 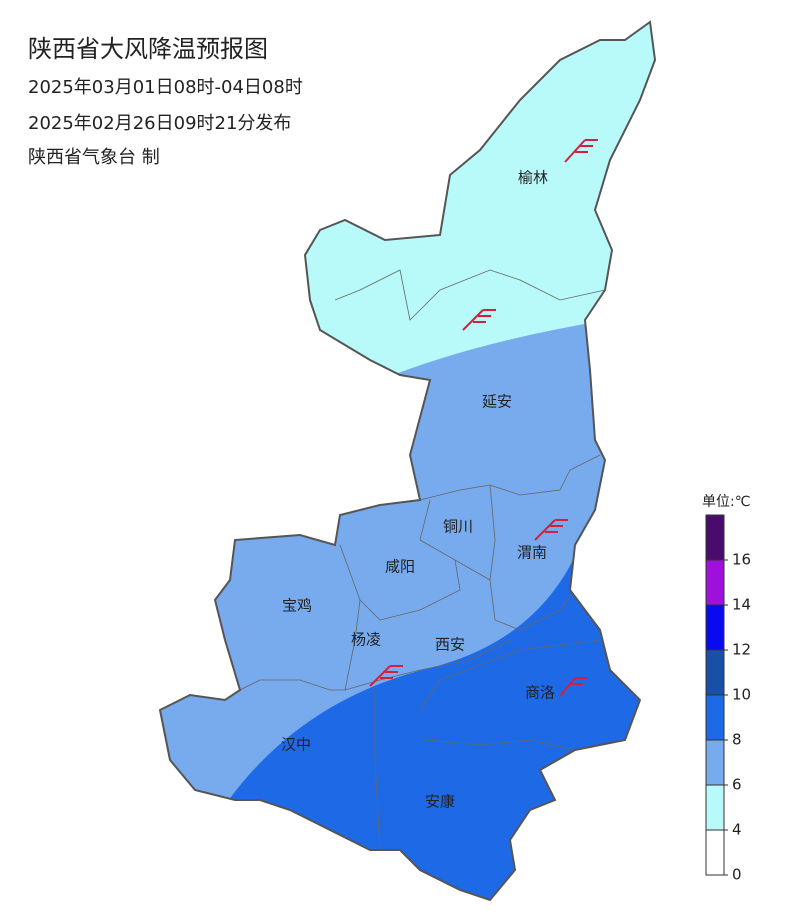 I want to click on legend: 0 4 6 8 10 12 14 16, so click(x=728, y=699).